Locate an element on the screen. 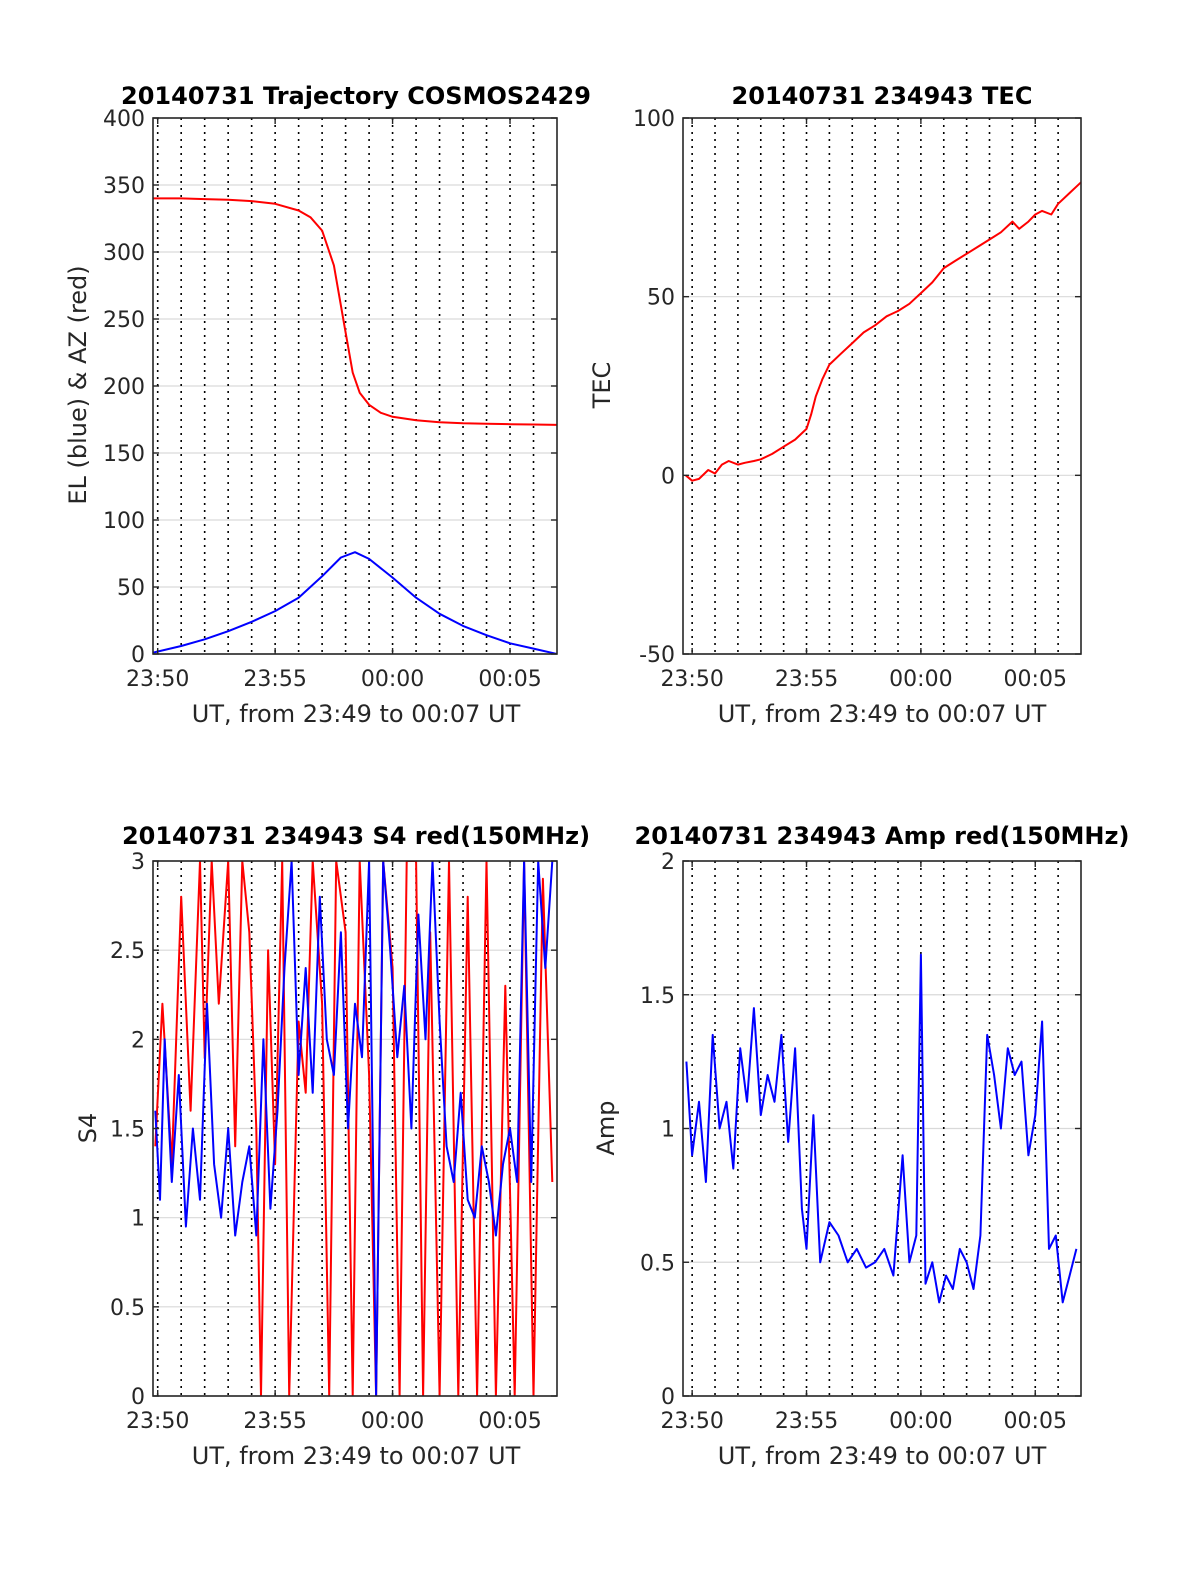 This screenshot has height=1575, width=1200. y-tick-label: 150 is located at coordinates (124, 454).